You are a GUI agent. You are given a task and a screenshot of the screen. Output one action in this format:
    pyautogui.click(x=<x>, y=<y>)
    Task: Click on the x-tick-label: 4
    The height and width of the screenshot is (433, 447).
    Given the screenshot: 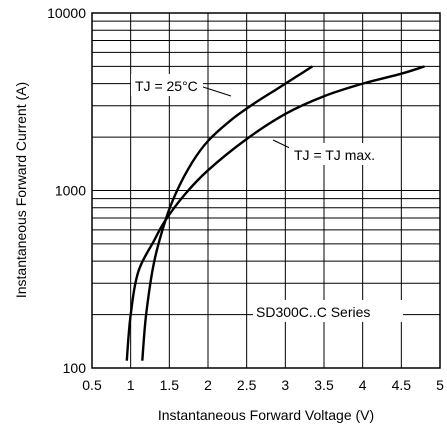 What is the action you would take?
    pyautogui.click(x=363, y=385)
    